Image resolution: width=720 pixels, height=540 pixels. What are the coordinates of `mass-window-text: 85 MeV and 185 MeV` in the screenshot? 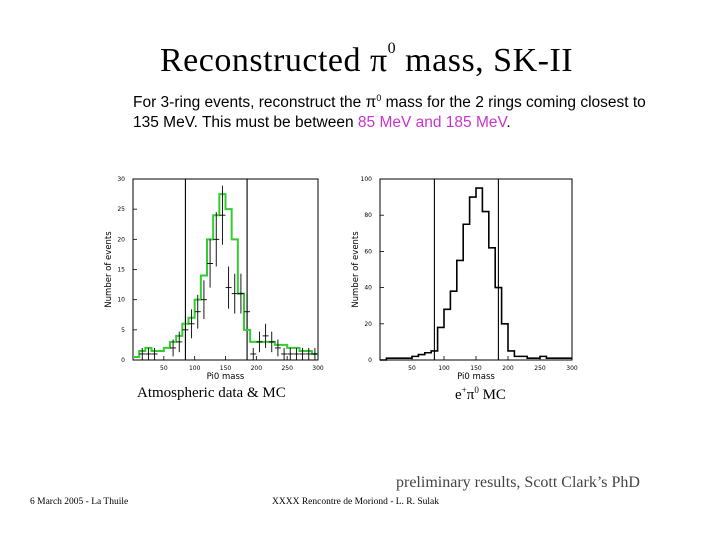 It's located at (432, 123).